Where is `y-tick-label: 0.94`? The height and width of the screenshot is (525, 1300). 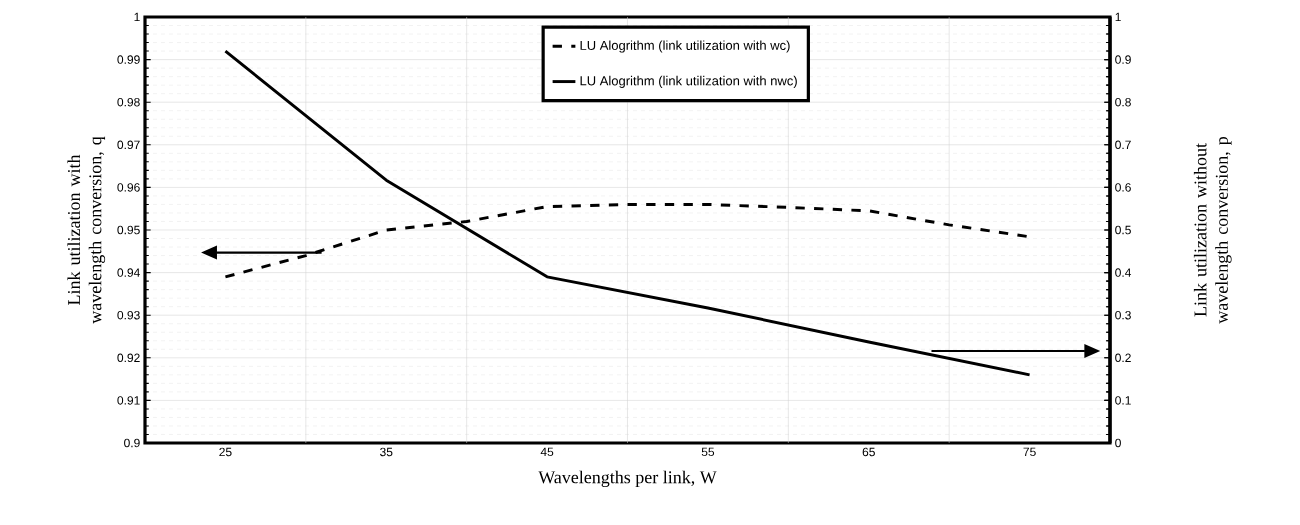 y-tick-label: 0.94 is located at coordinates (128, 272).